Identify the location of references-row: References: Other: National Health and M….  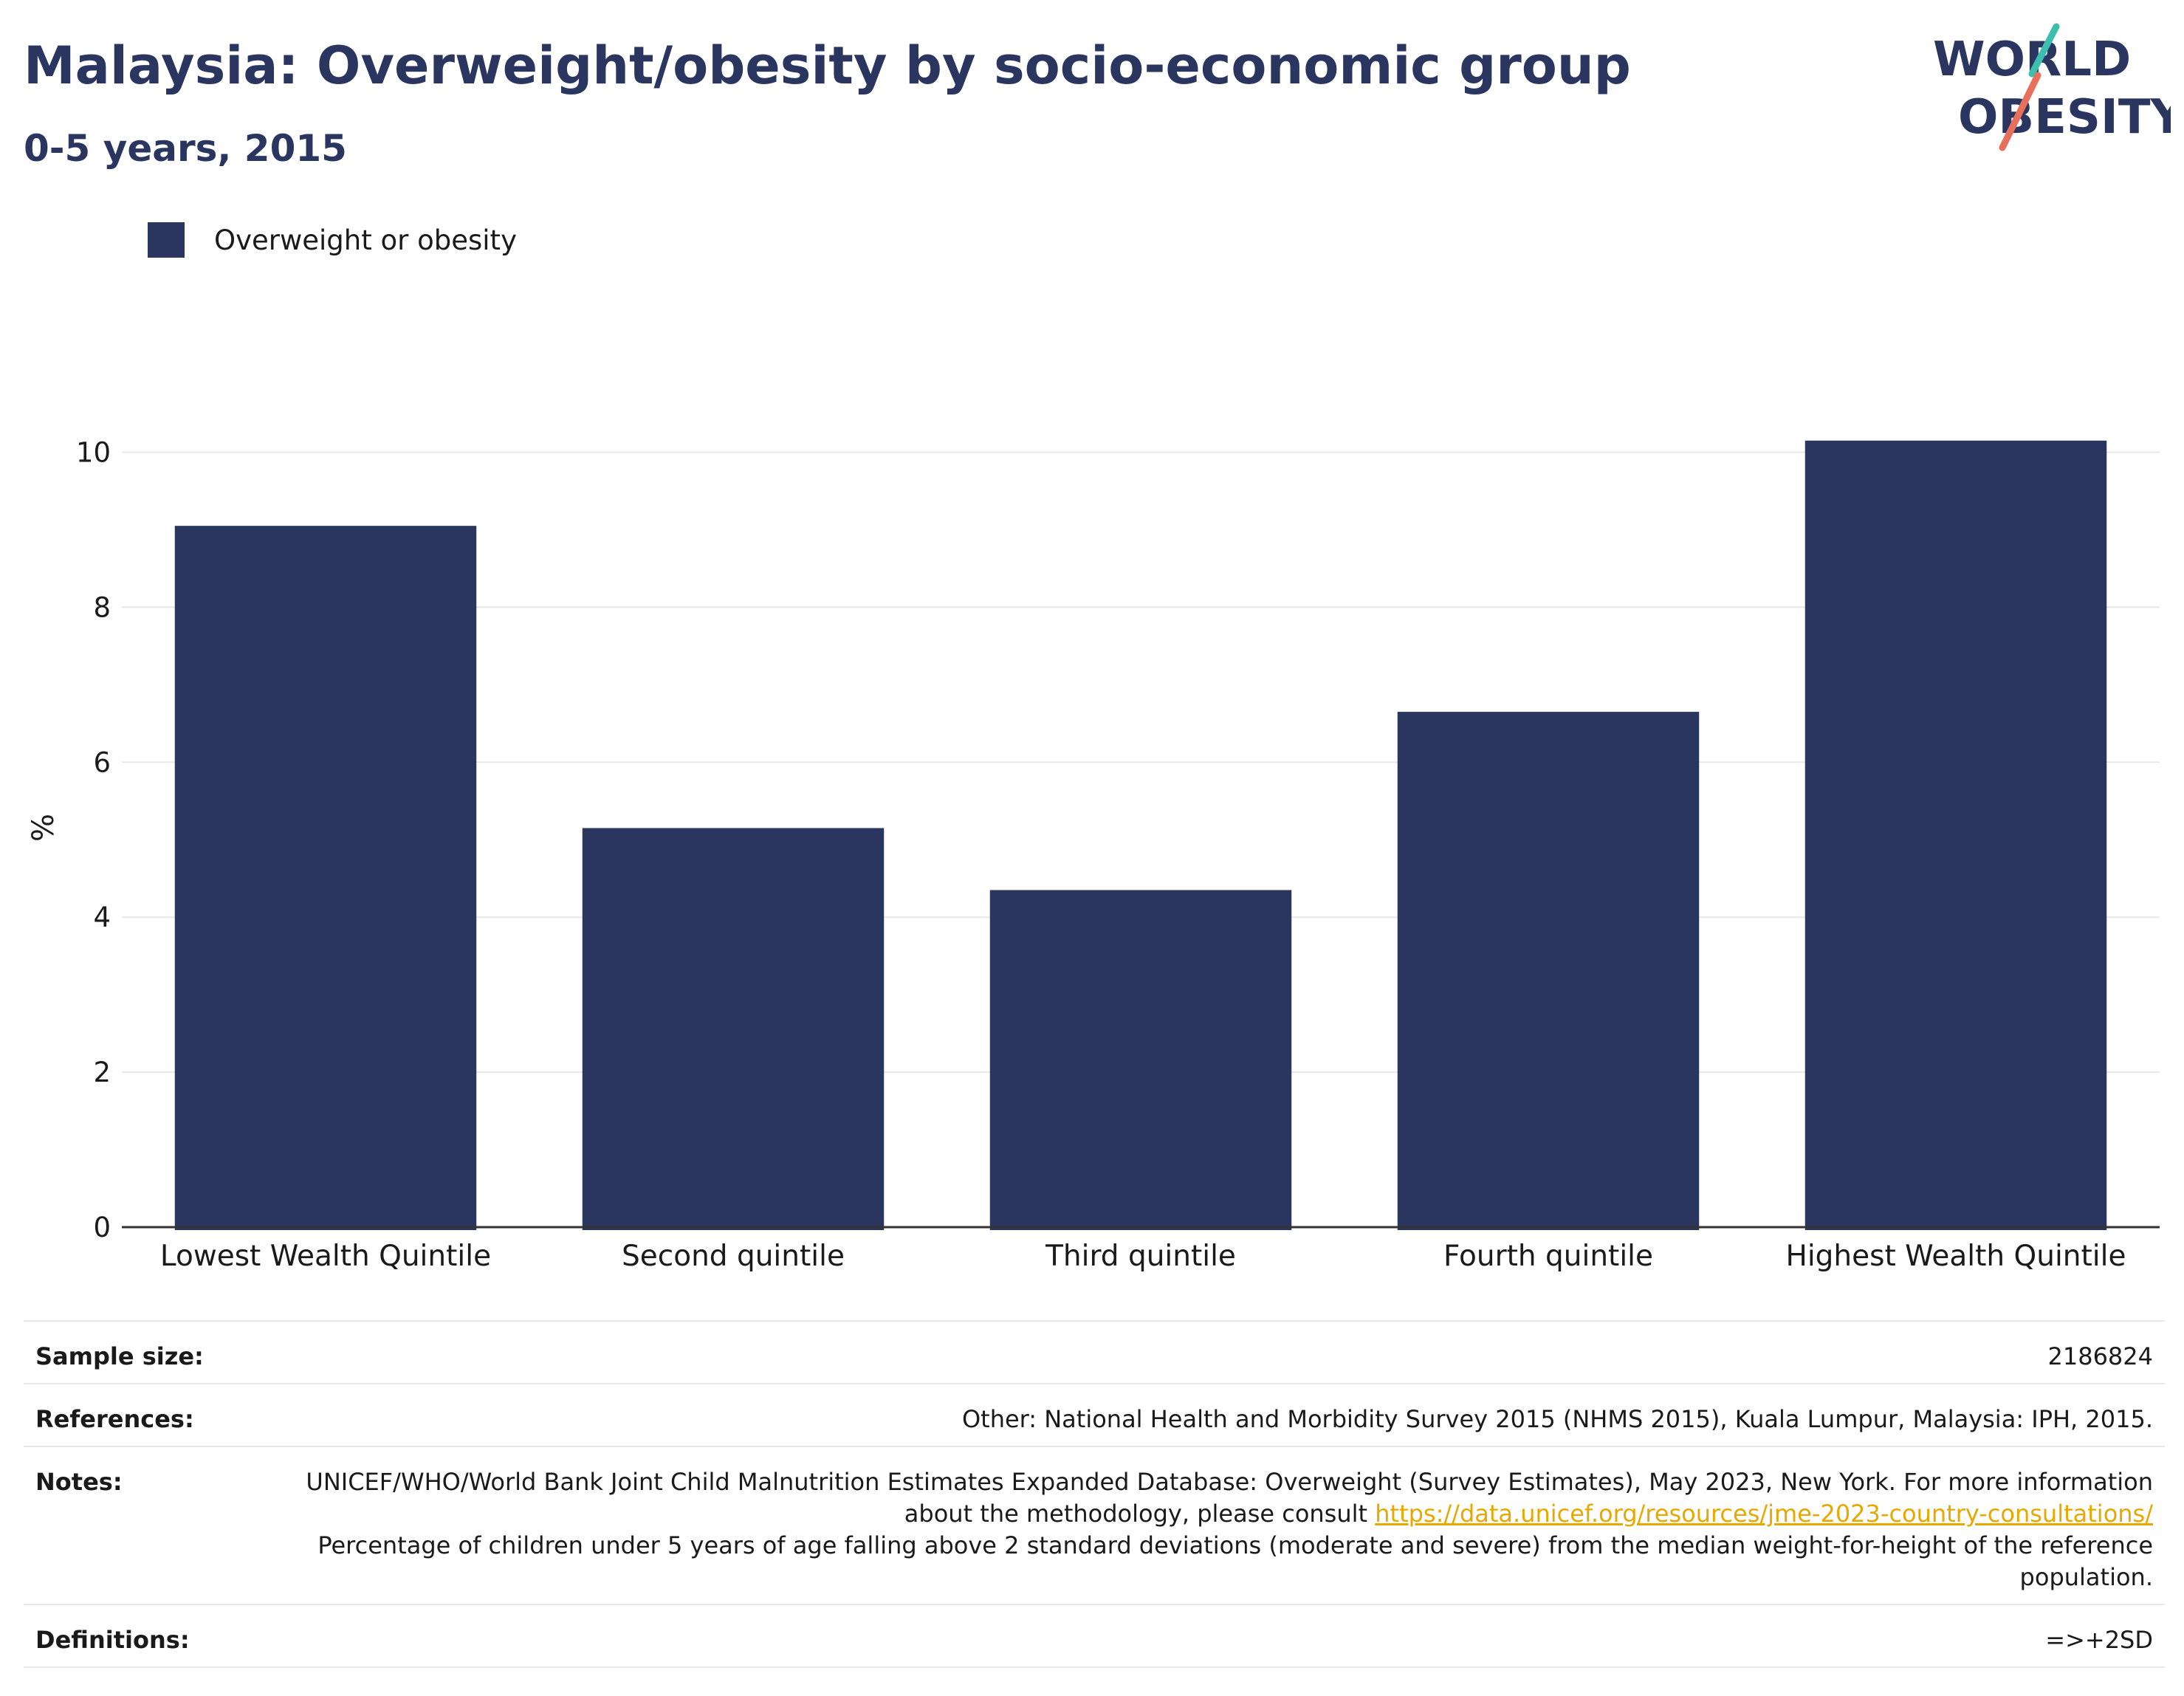
(1095, 1414).